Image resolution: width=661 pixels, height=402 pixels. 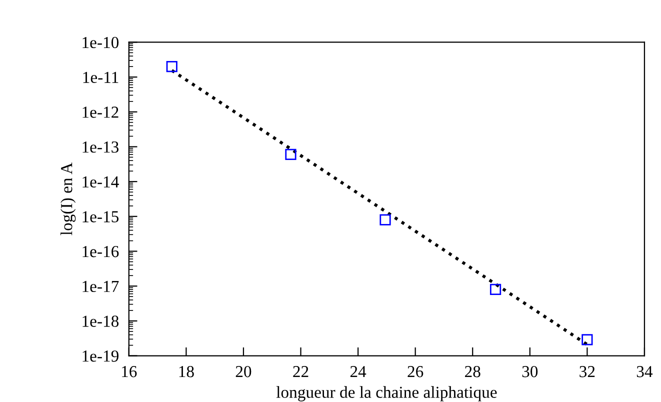 What do you see at coordinates (358, 372) in the screenshot?
I see `x-tick-label: 24` at bounding box center [358, 372].